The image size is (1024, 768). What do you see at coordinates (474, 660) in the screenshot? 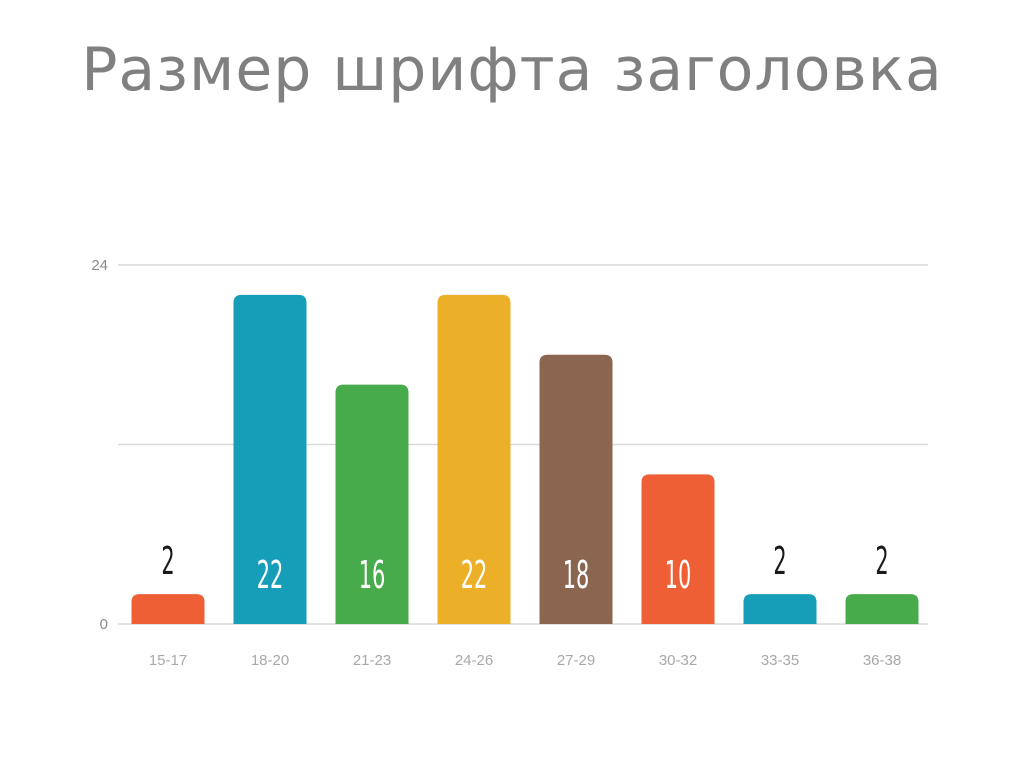
I see `x-tick-label-24-26: 24-26` at bounding box center [474, 660].